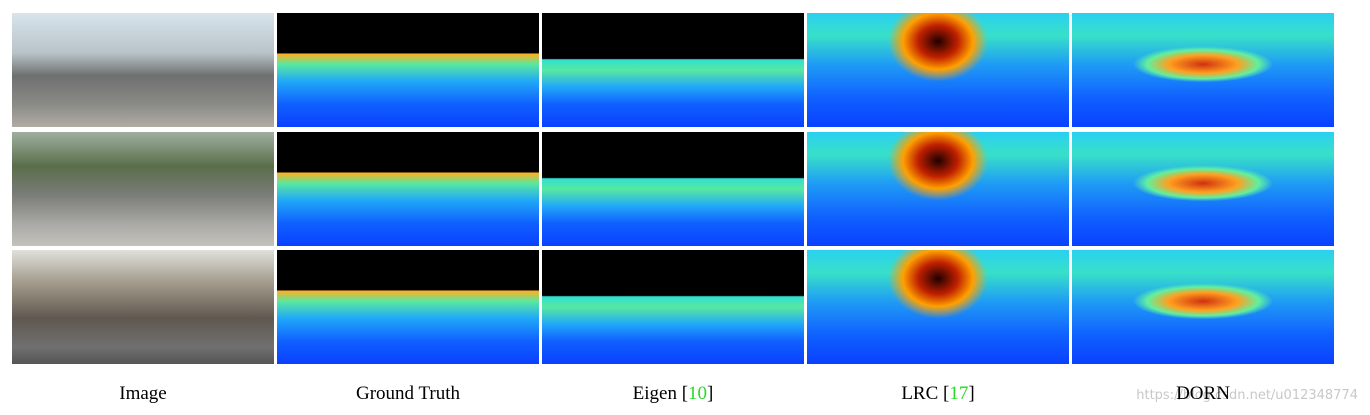  I want to click on column-label: Ground Truth, so click(408, 394).